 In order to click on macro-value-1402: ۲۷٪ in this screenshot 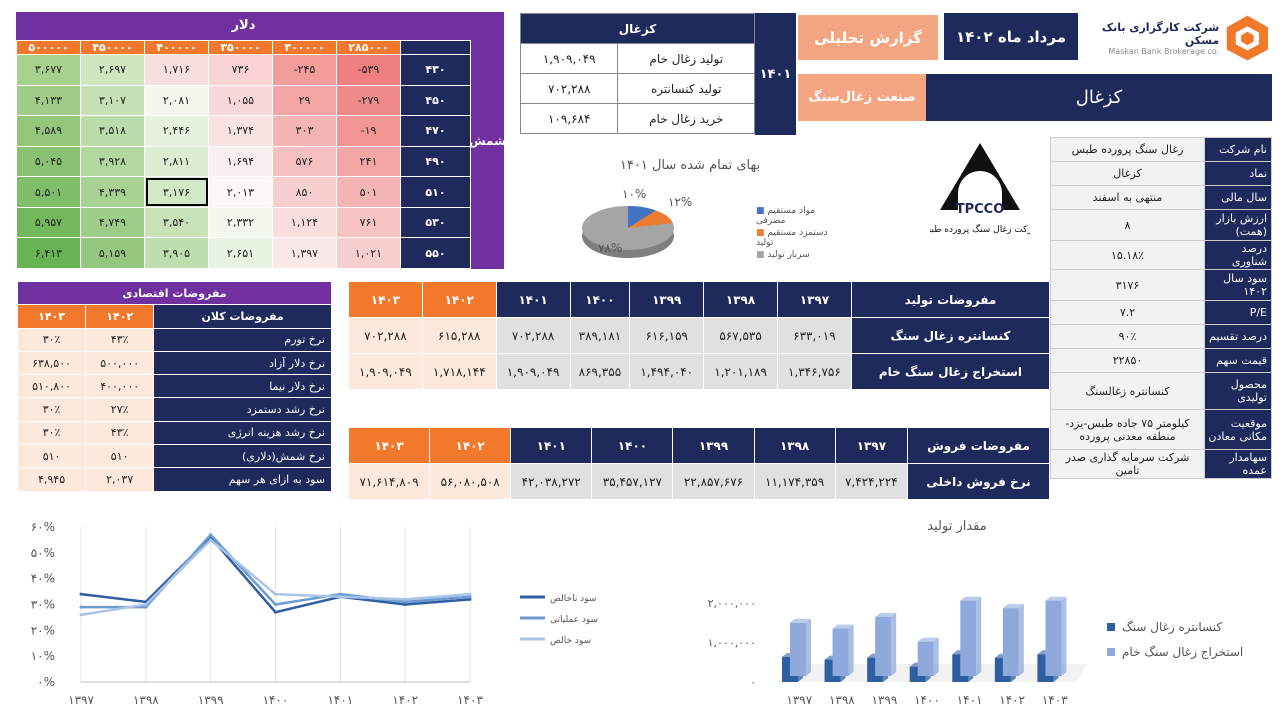, I will do `click(120, 409)`.